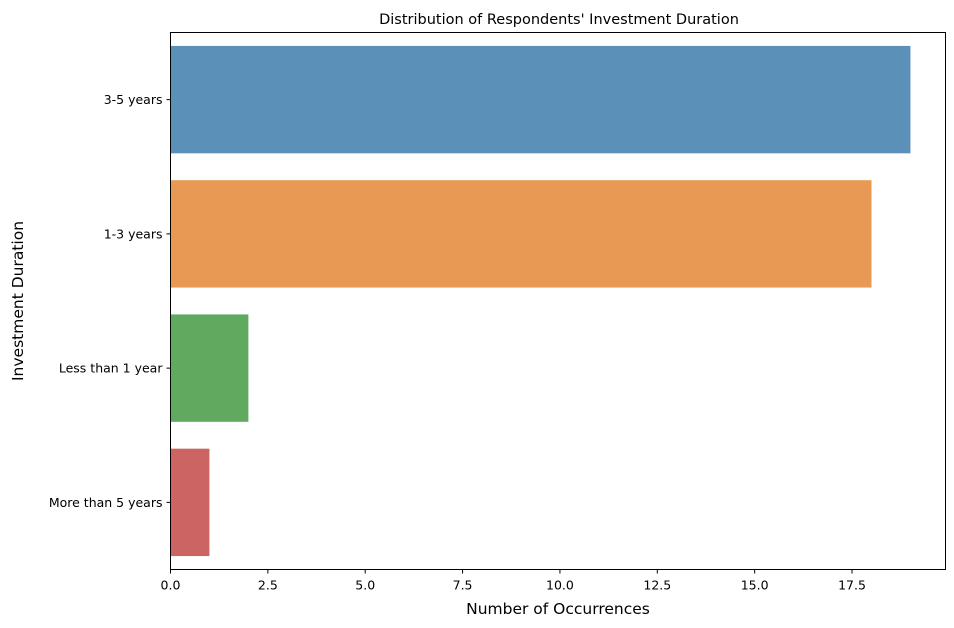 This screenshot has width=954, height=628. Describe the element at coordinates (560, 585) in the screenshot. I see `x-tick-label: 10.0` at that location.